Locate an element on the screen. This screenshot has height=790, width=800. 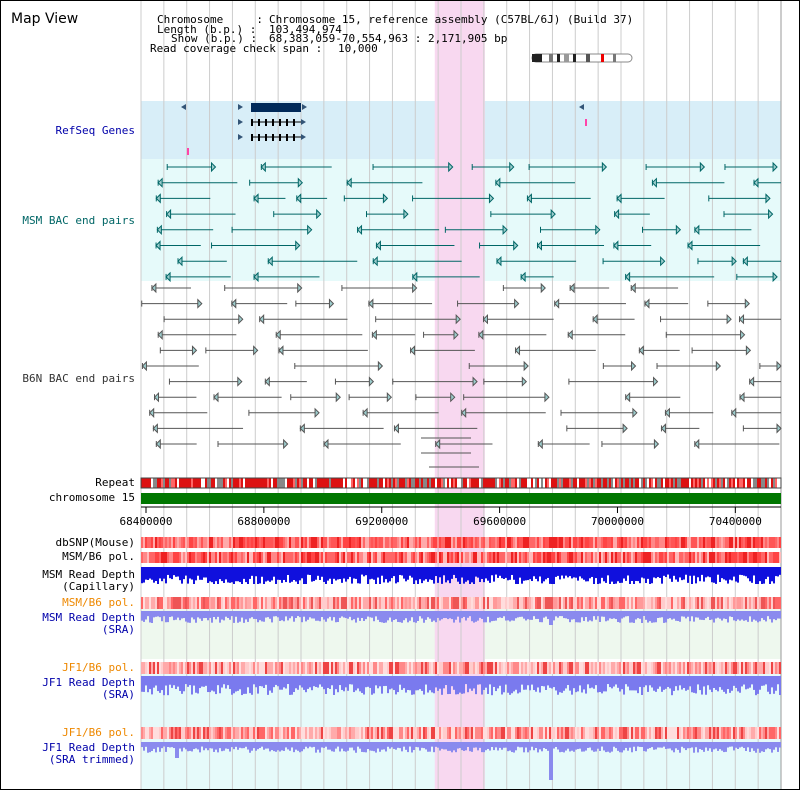
chromosome-bar is located at coordinates (461, 498).